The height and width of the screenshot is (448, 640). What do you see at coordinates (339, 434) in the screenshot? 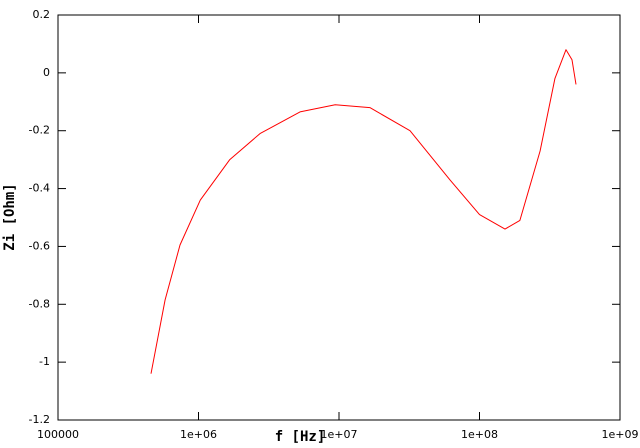
I see `x-tick-label: 1e+07` at bounding box center [339, 434].